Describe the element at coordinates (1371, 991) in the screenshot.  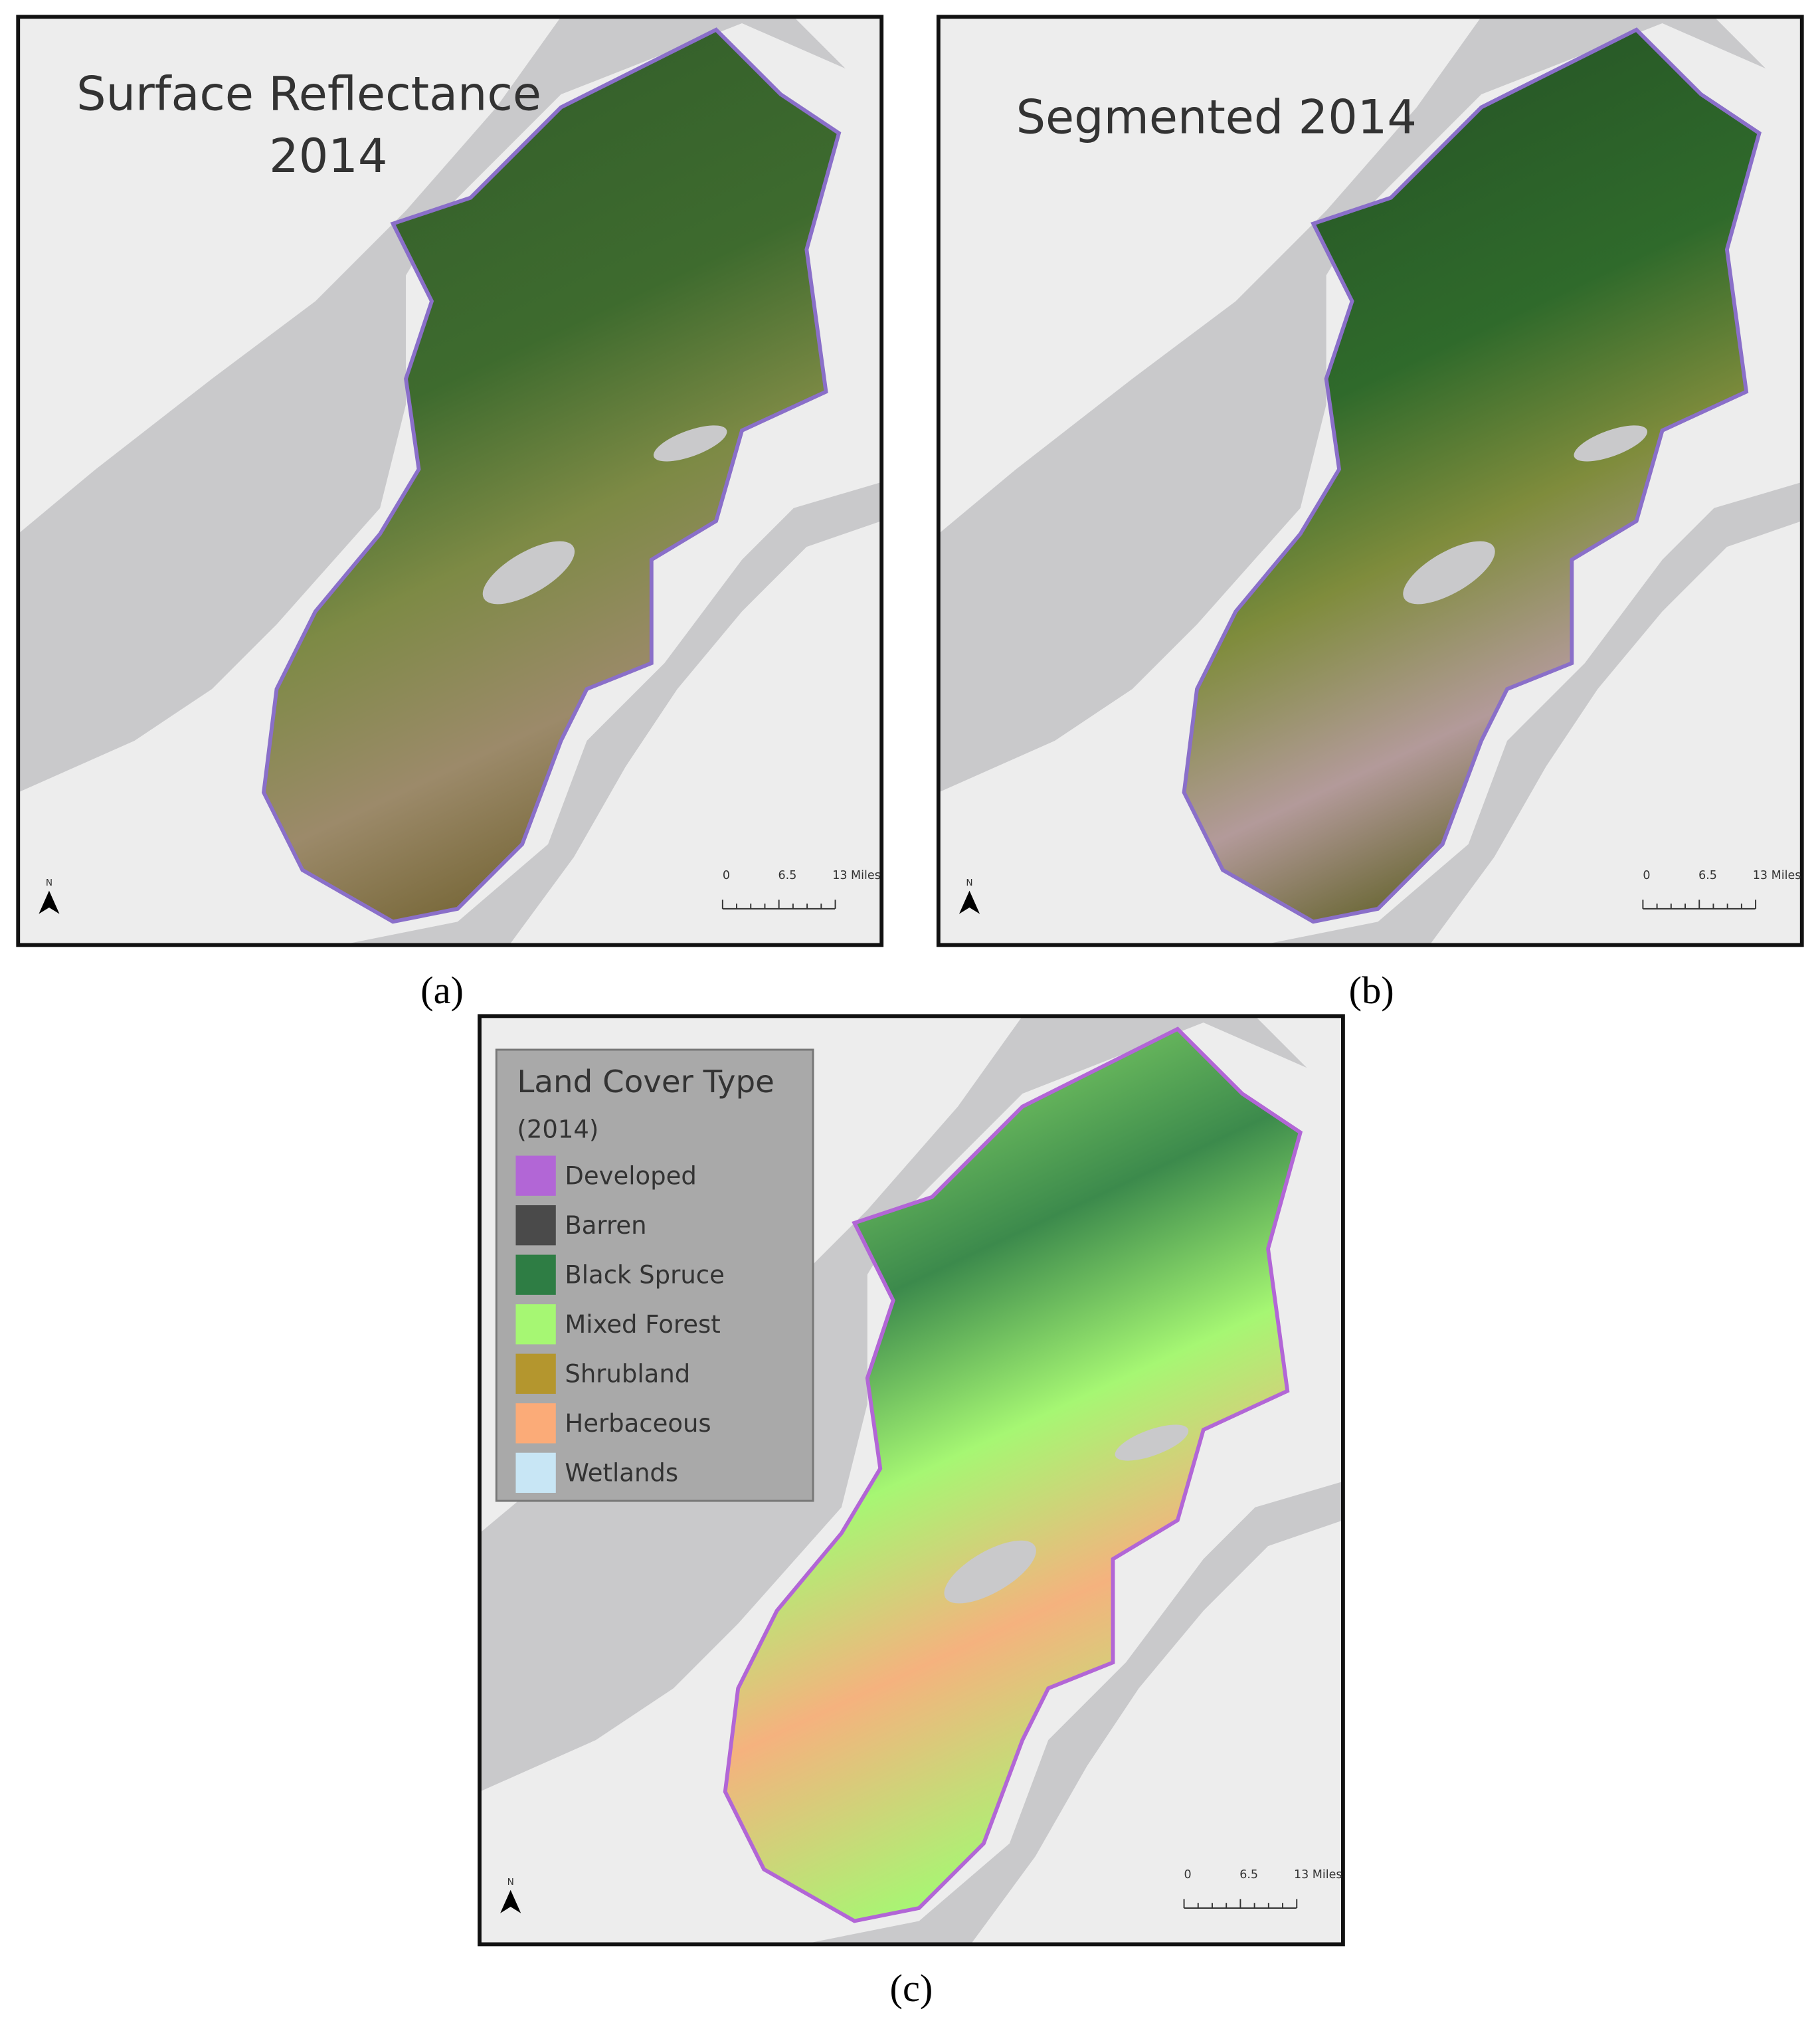
I see `panel-caption: (b)` at that location.